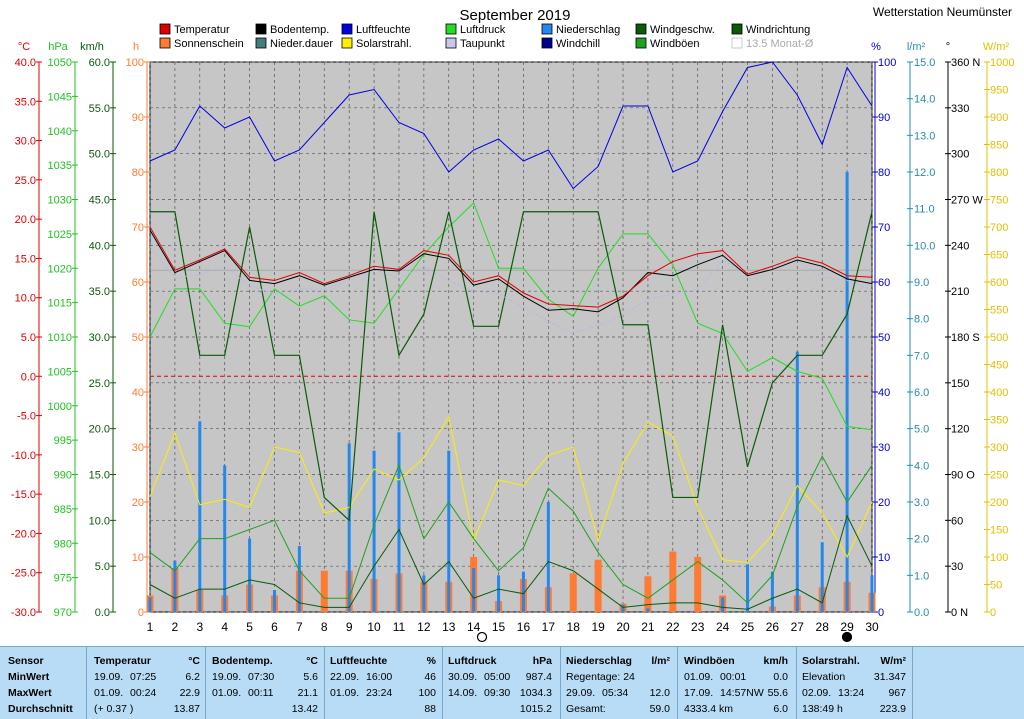 Image resolution: width=1024 pixels, height=719 pixels. I want to click on tick-label: 995, so click(63, 441).